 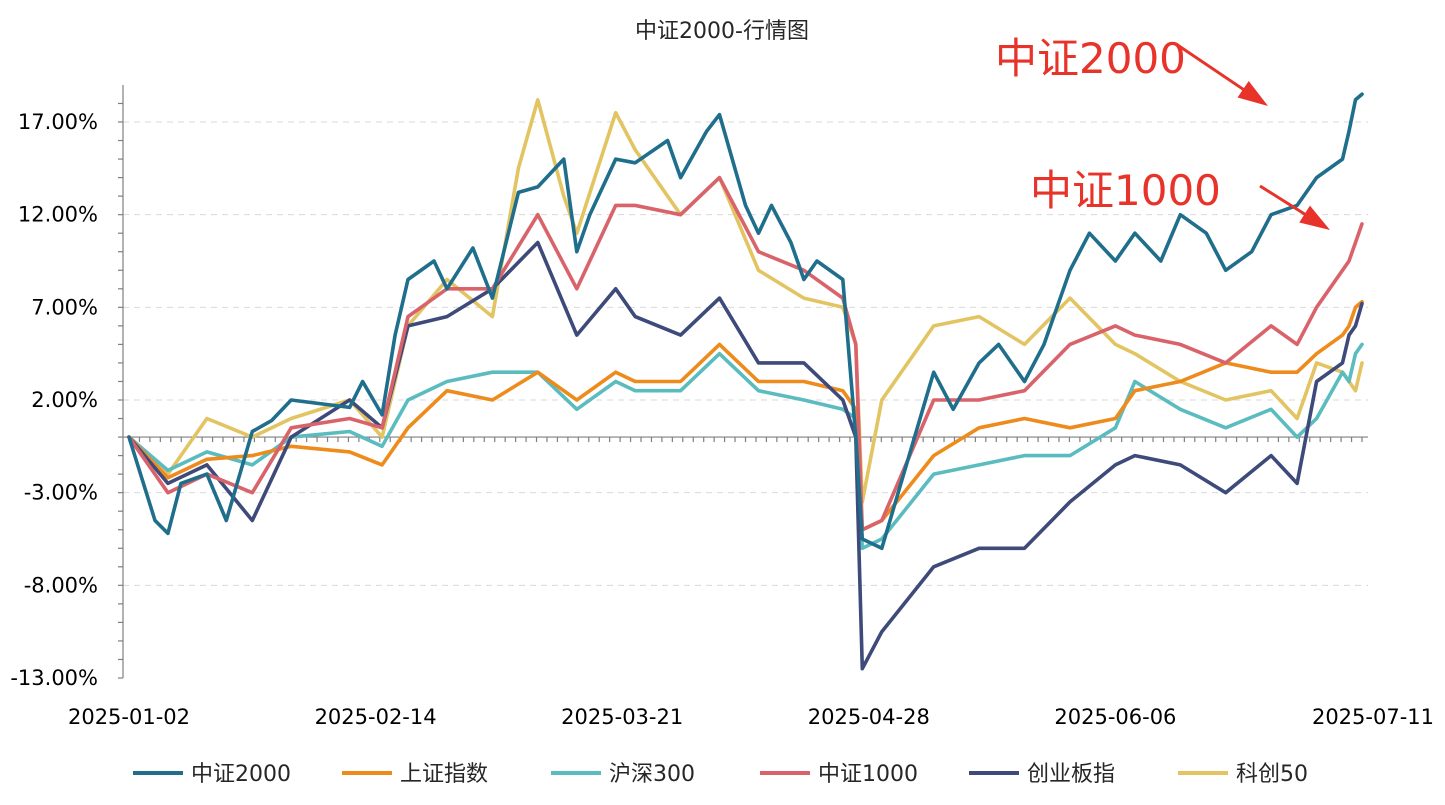 I want to click on x-tick-label: 2025-02-14, so click(x=376, y=717).